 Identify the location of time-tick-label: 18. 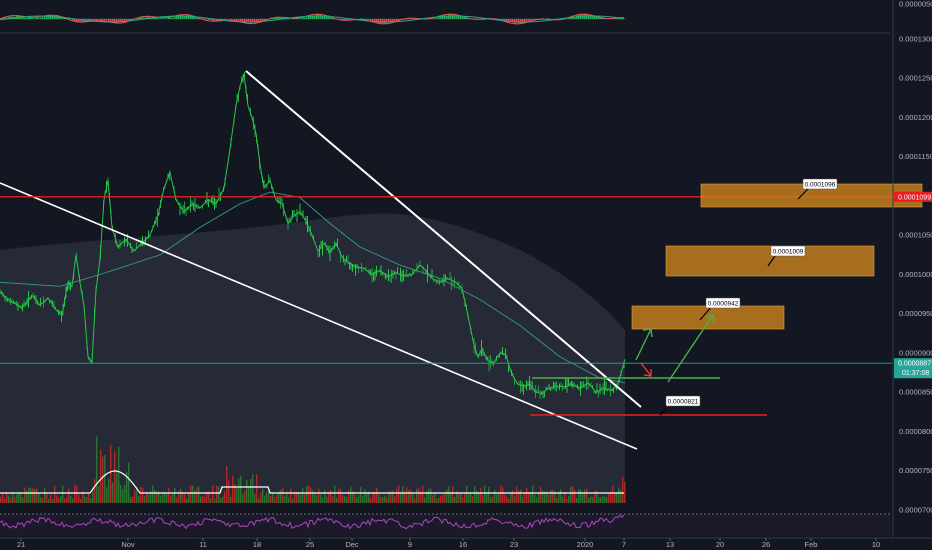
(257, 544).